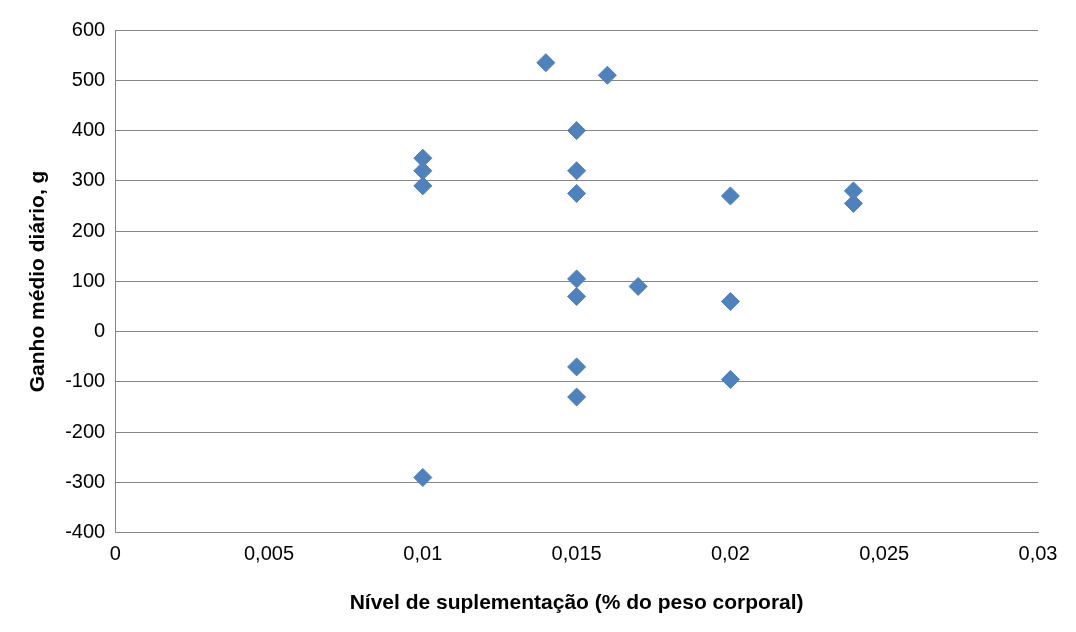 This screenshot has height=632, width=1076. I want to click on y-axis-title: Ganho médio diário, g, so click(37, 281).